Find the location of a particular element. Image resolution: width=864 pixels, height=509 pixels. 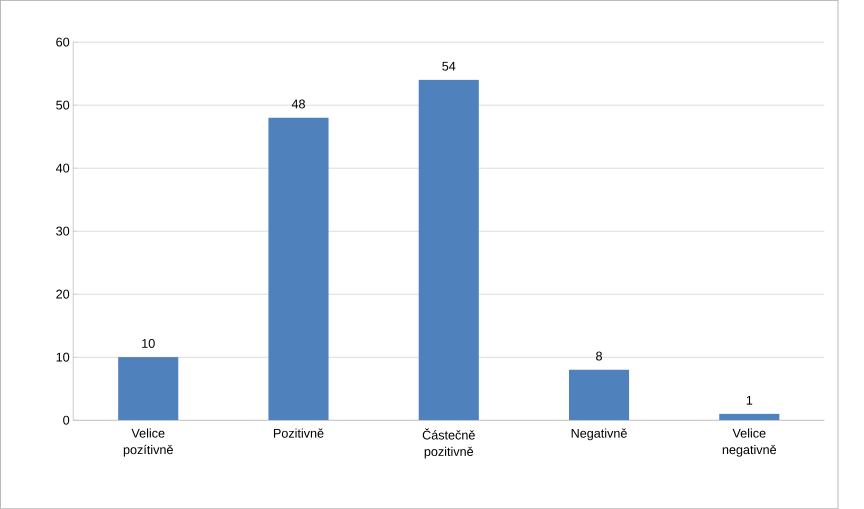

data-label: 8 is located at coordinates (599, 356).